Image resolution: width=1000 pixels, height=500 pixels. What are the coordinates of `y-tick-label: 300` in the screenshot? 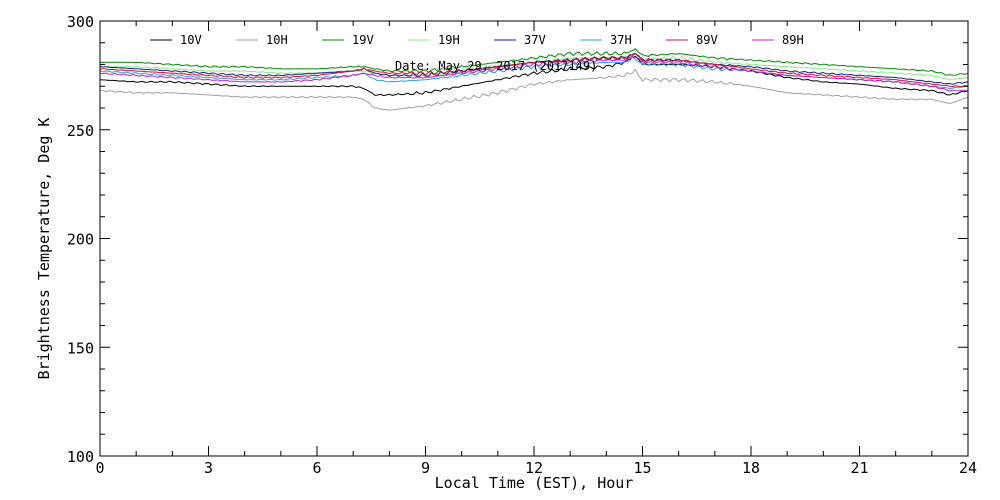 It's located at (80, 22).